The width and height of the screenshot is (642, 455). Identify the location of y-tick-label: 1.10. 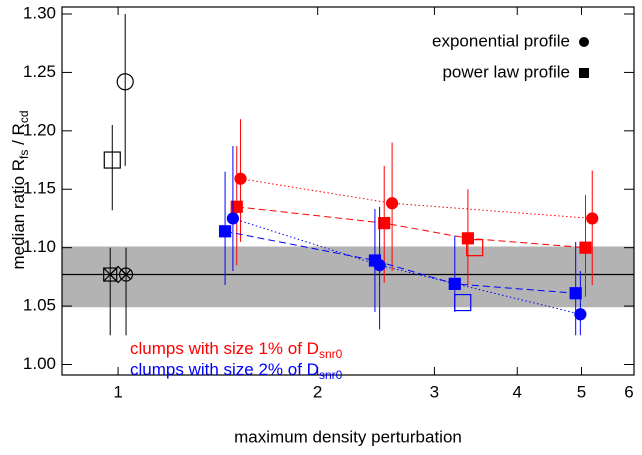
(39, 246).